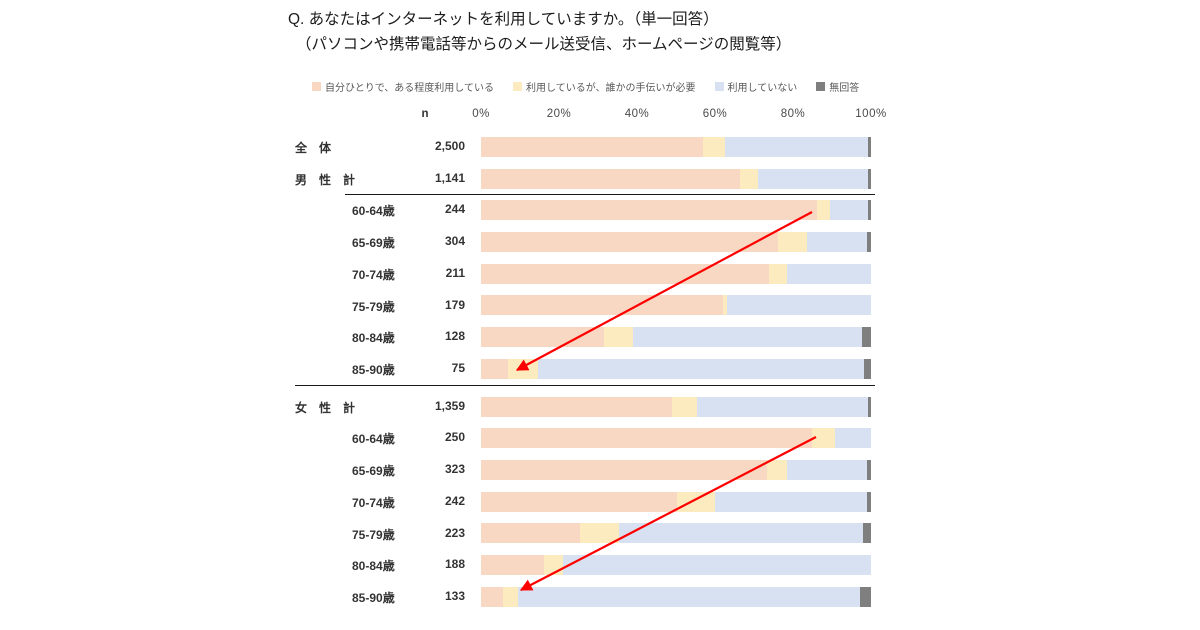 The height and width of the screenshot is (630, 1200). Describe the element at coordinates (454, 596) in the screenshot. I see `row-n-value: 133` at that location.